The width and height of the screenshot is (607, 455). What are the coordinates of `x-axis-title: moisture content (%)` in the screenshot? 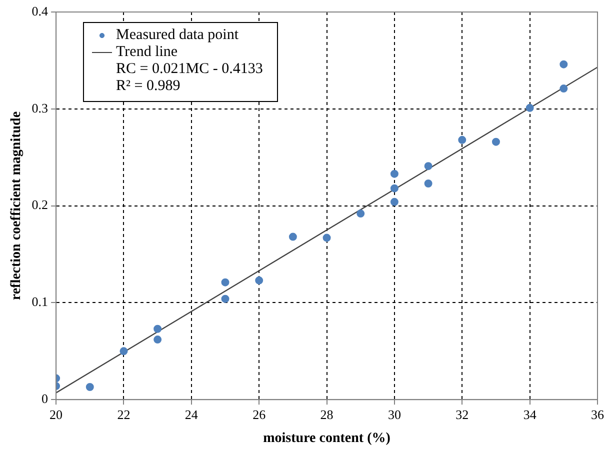 It's located at (327, 438).